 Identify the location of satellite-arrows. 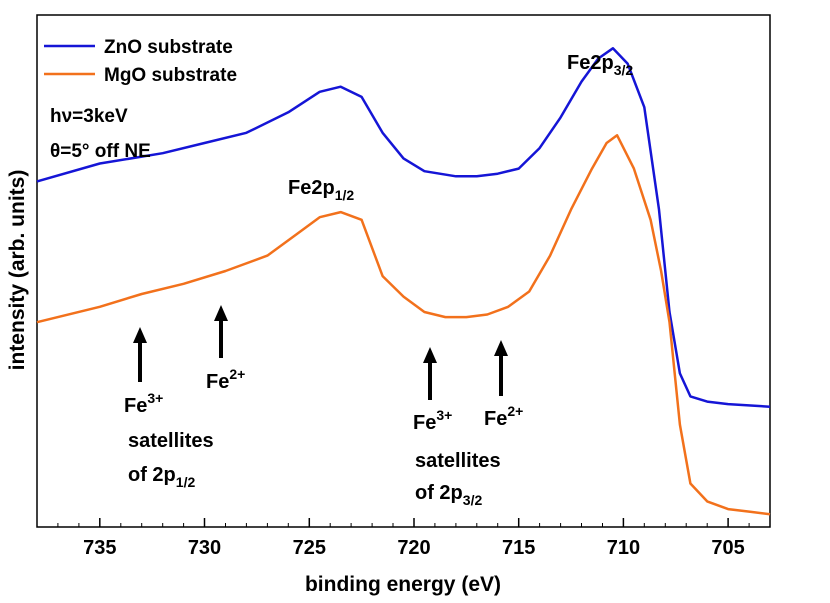
(320, 352).